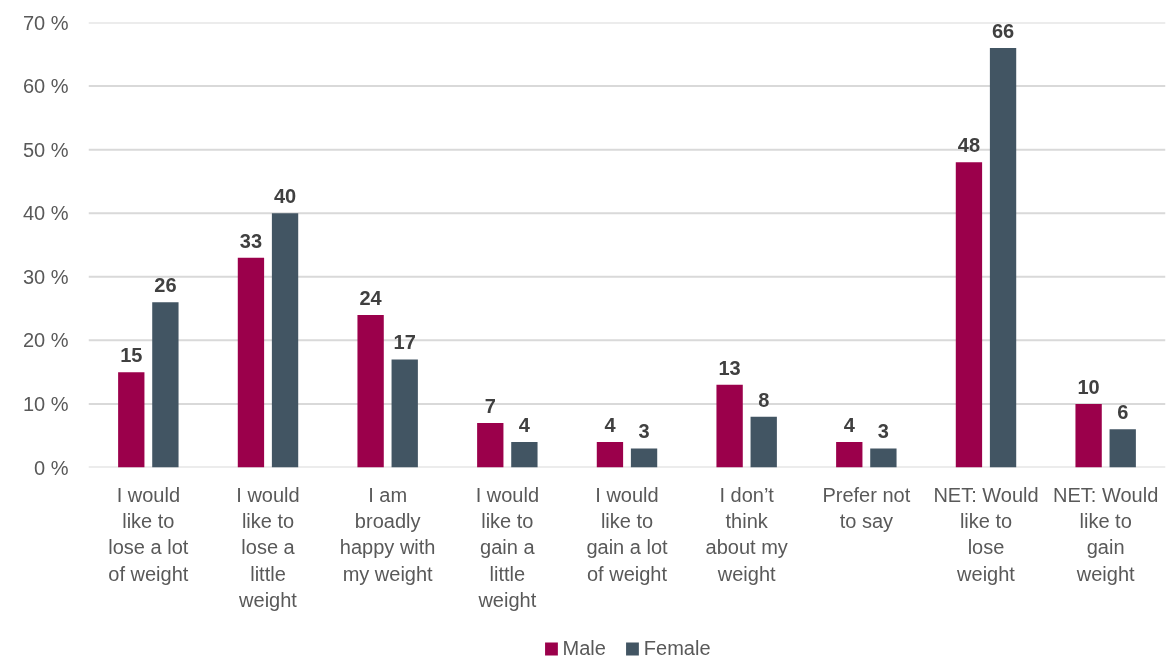  I want to click on data-label: 48, so click(969, 145).